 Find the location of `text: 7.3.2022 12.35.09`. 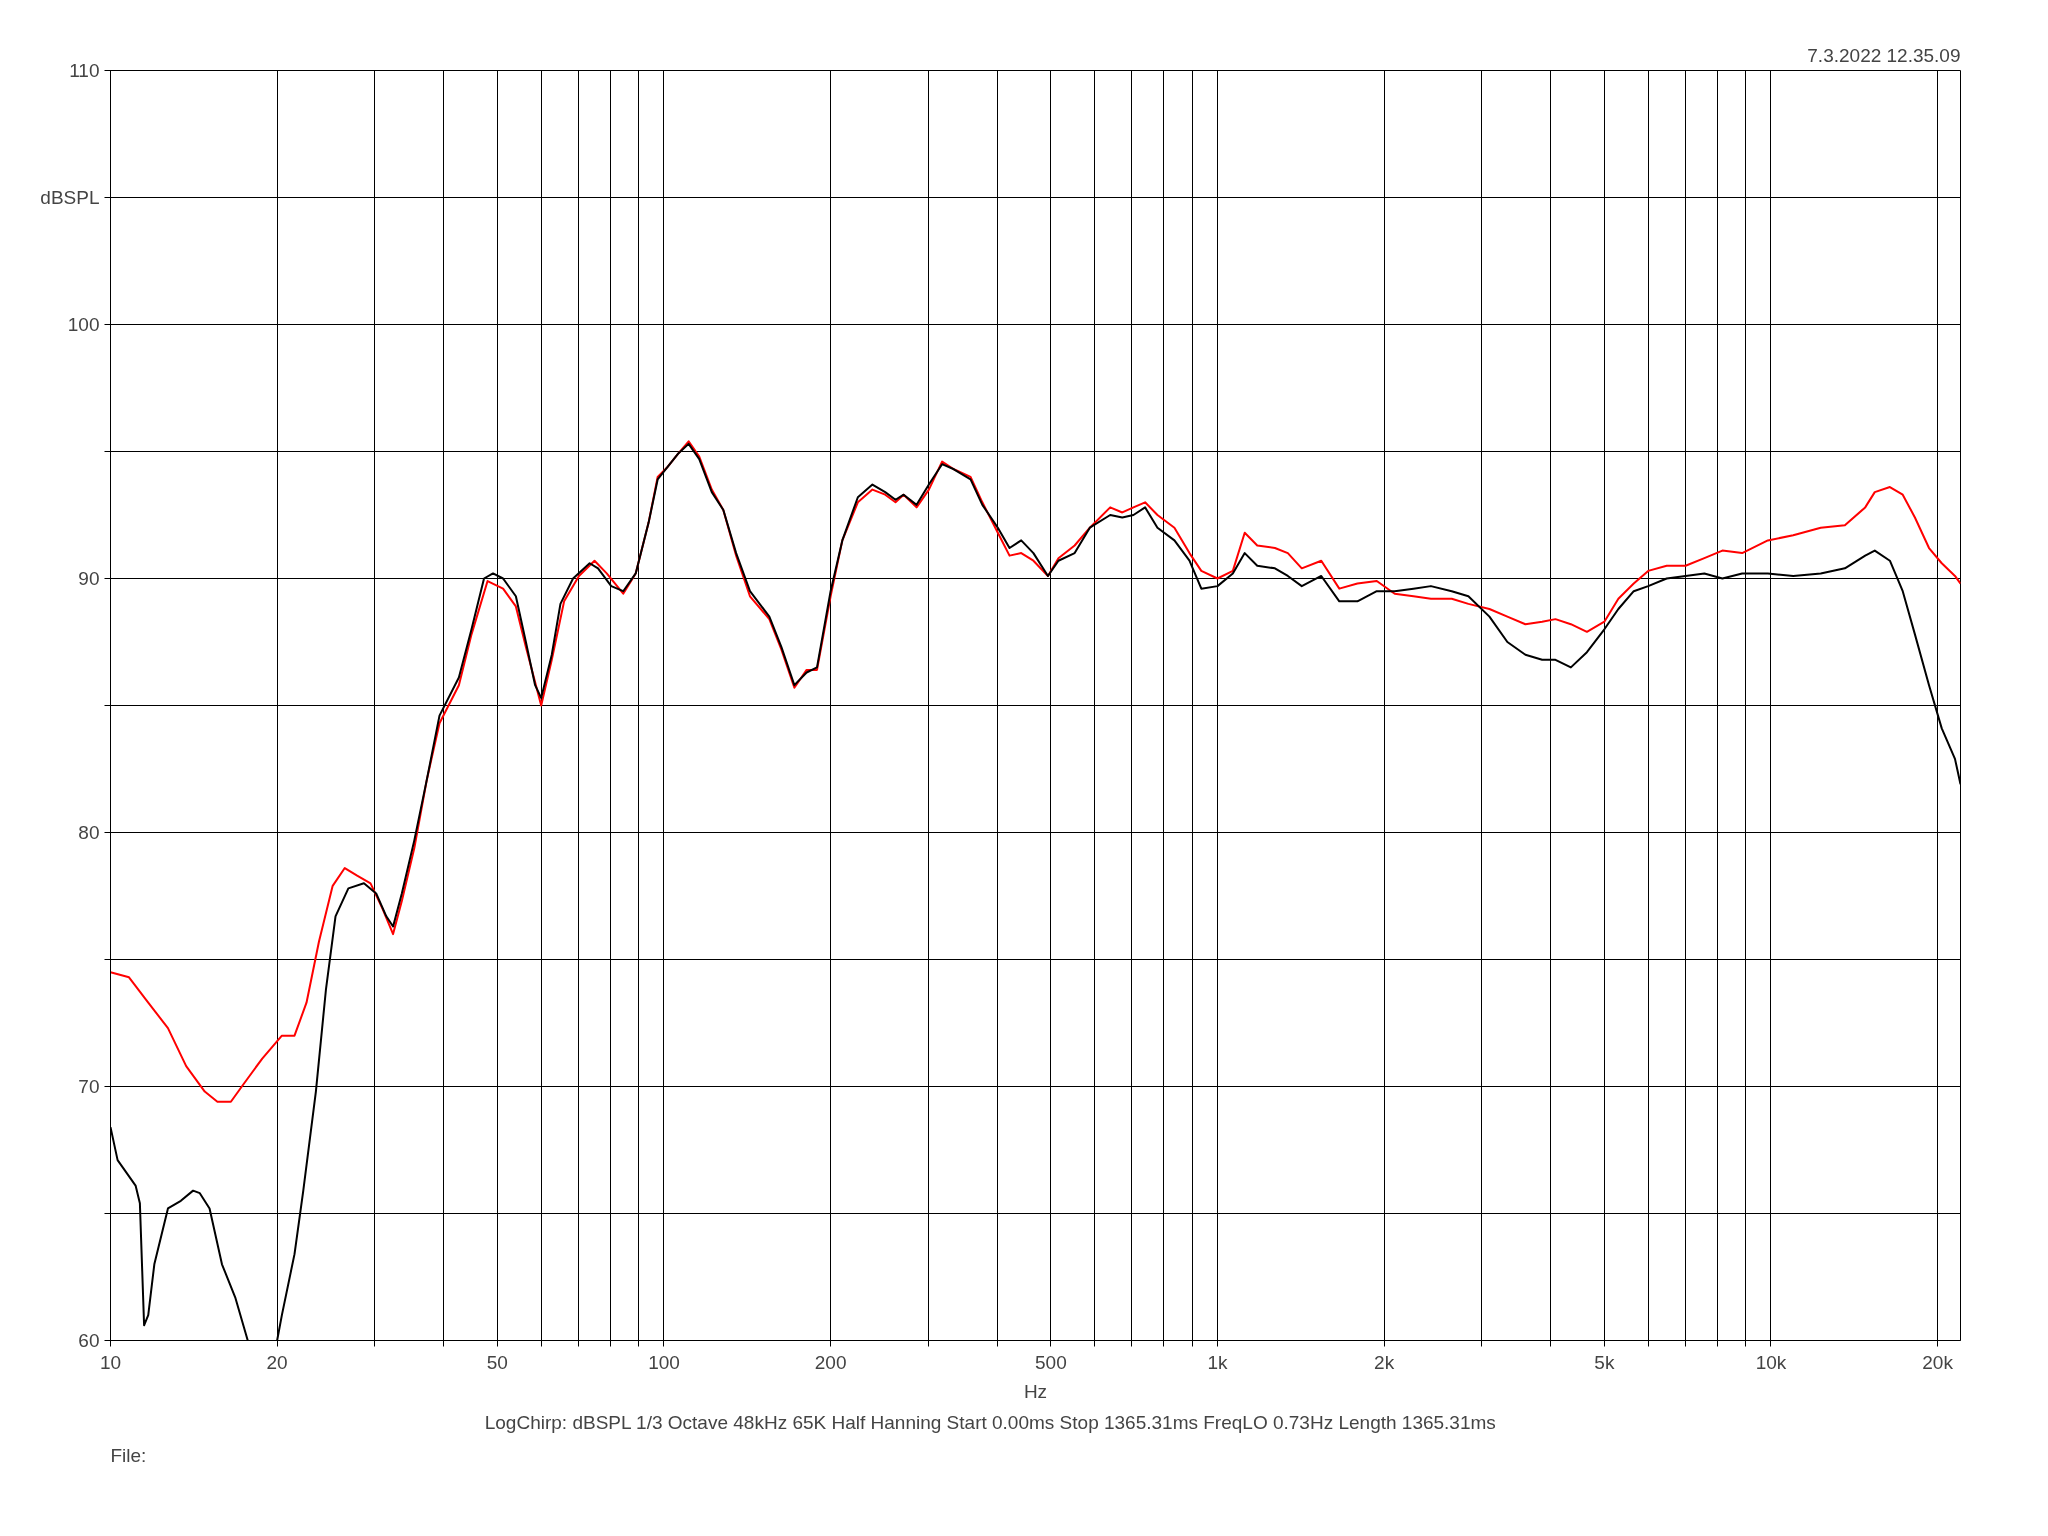

text: 7.3.2022 12.35.09 is located at coordinates (1884, 55).